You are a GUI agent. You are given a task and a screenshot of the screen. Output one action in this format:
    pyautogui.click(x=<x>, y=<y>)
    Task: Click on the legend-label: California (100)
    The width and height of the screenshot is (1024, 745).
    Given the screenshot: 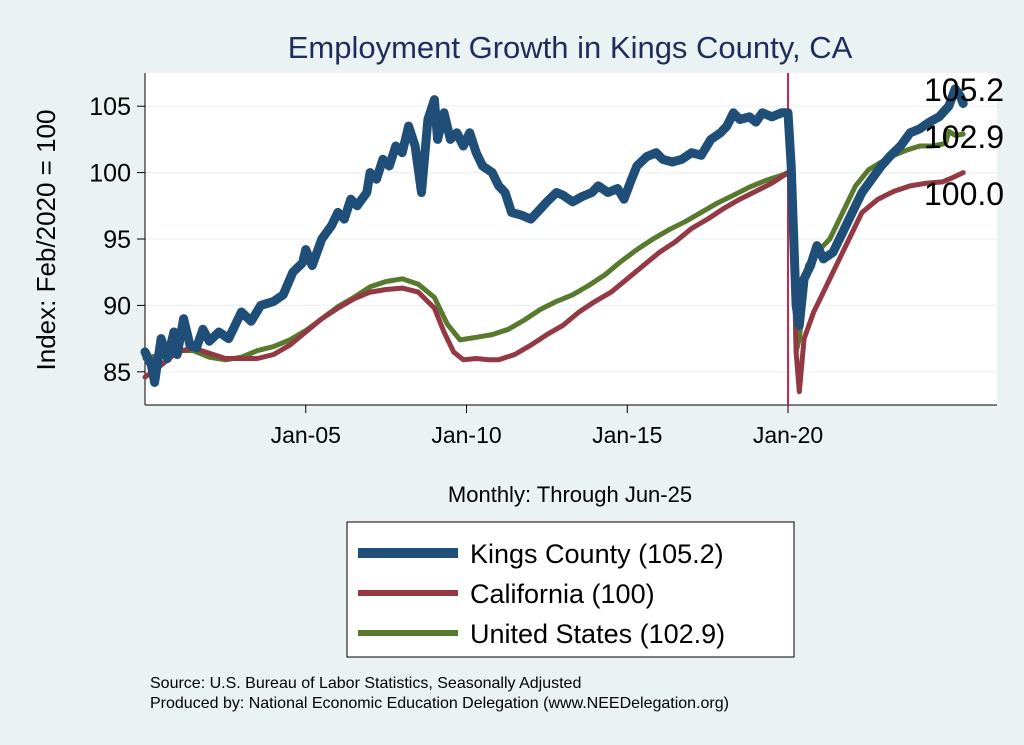 What is the action you would take?
    pyautogui.click(x=562, y=594)
    